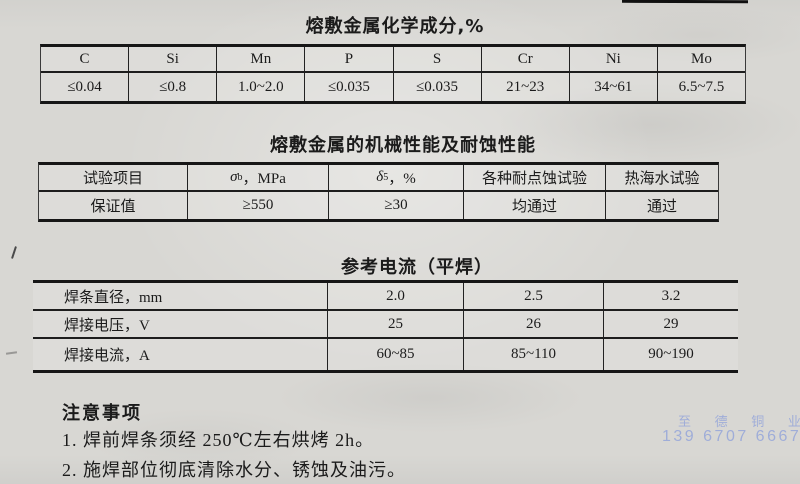  I want to click on column-header: Mn, so click(260, 59).